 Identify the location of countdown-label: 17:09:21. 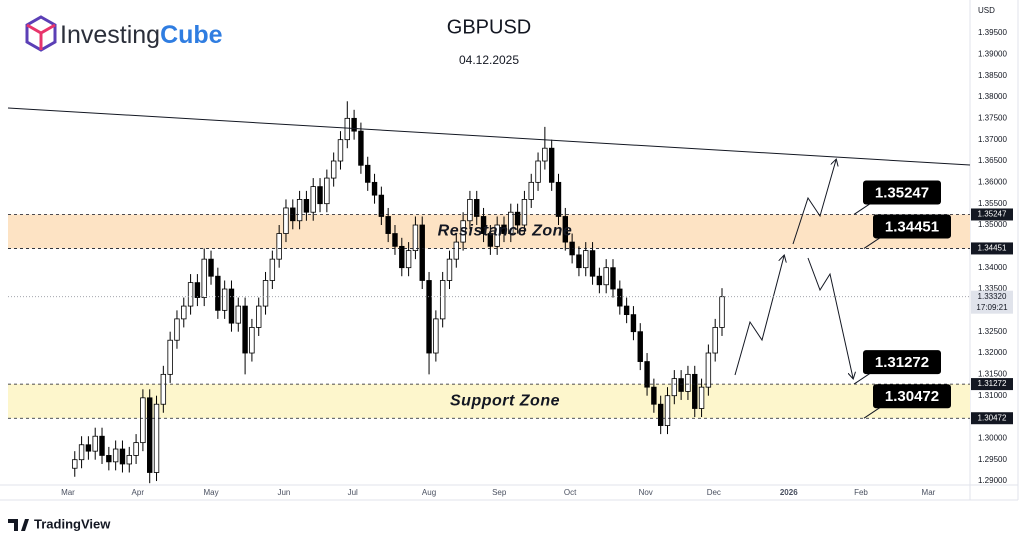
(992, 307).